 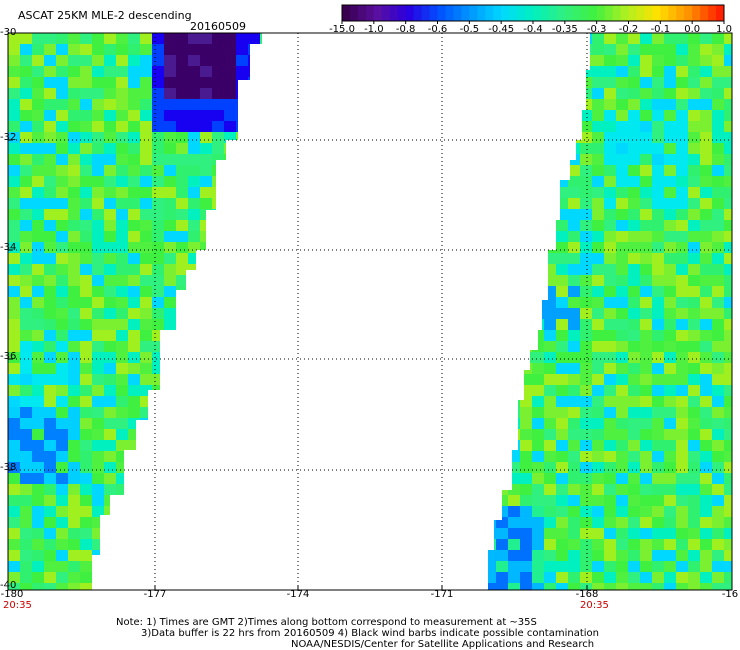 I want to click on colorbar-cell, so click(x=561, y=13).